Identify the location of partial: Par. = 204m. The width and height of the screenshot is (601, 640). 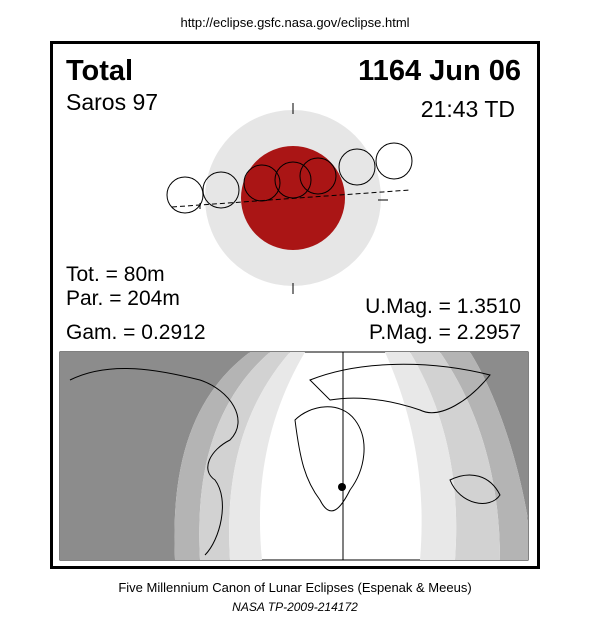
(123, 298).